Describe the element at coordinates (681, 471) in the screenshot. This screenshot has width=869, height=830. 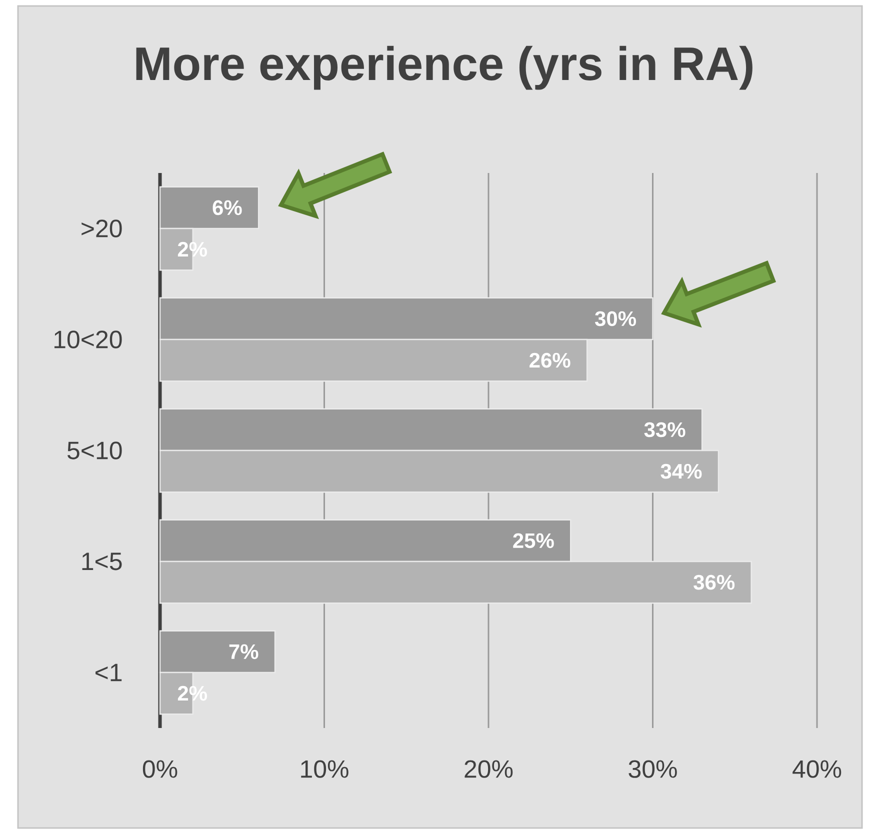
I see `data-label: 34%` at that location.